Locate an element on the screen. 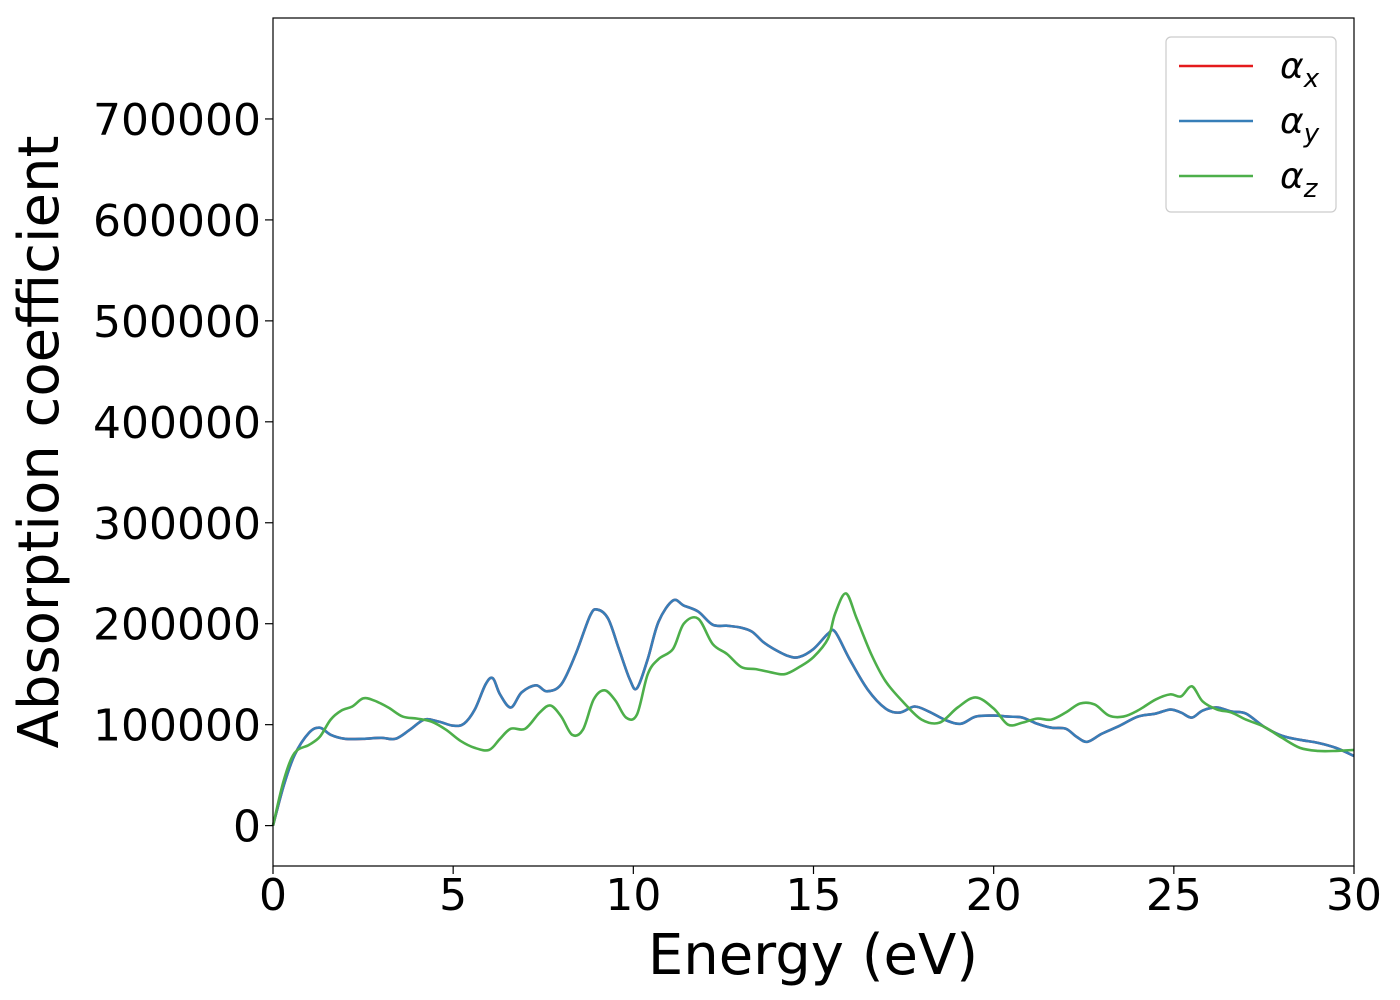 The width and height of the screenshot is (1400, 1000). legend-label-z: αz is located at coordinates (1299, 180).